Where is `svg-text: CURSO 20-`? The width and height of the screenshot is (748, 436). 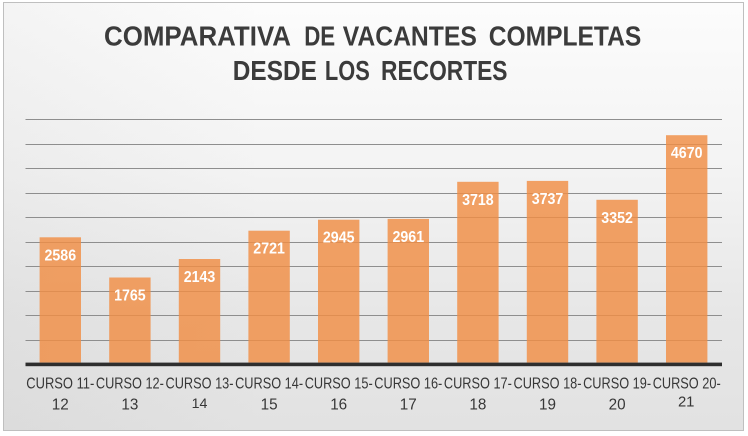 svg-text: CURSO 20- is located at coordinates (687, 384).